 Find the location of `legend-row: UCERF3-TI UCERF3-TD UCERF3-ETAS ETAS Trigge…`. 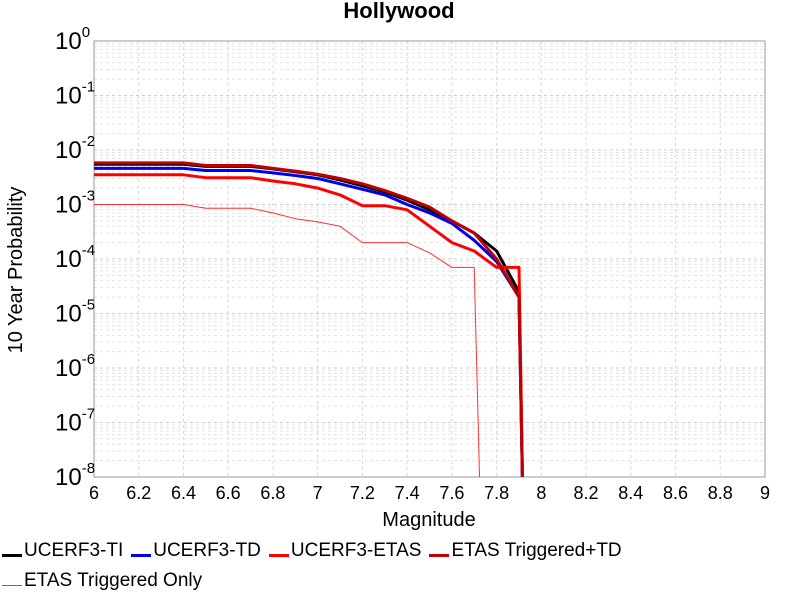

legend-row: UCERF3-TI UCERF3-TD UCERF3-ETAS ETAS Trigge… is located at coordinates (400, 551).